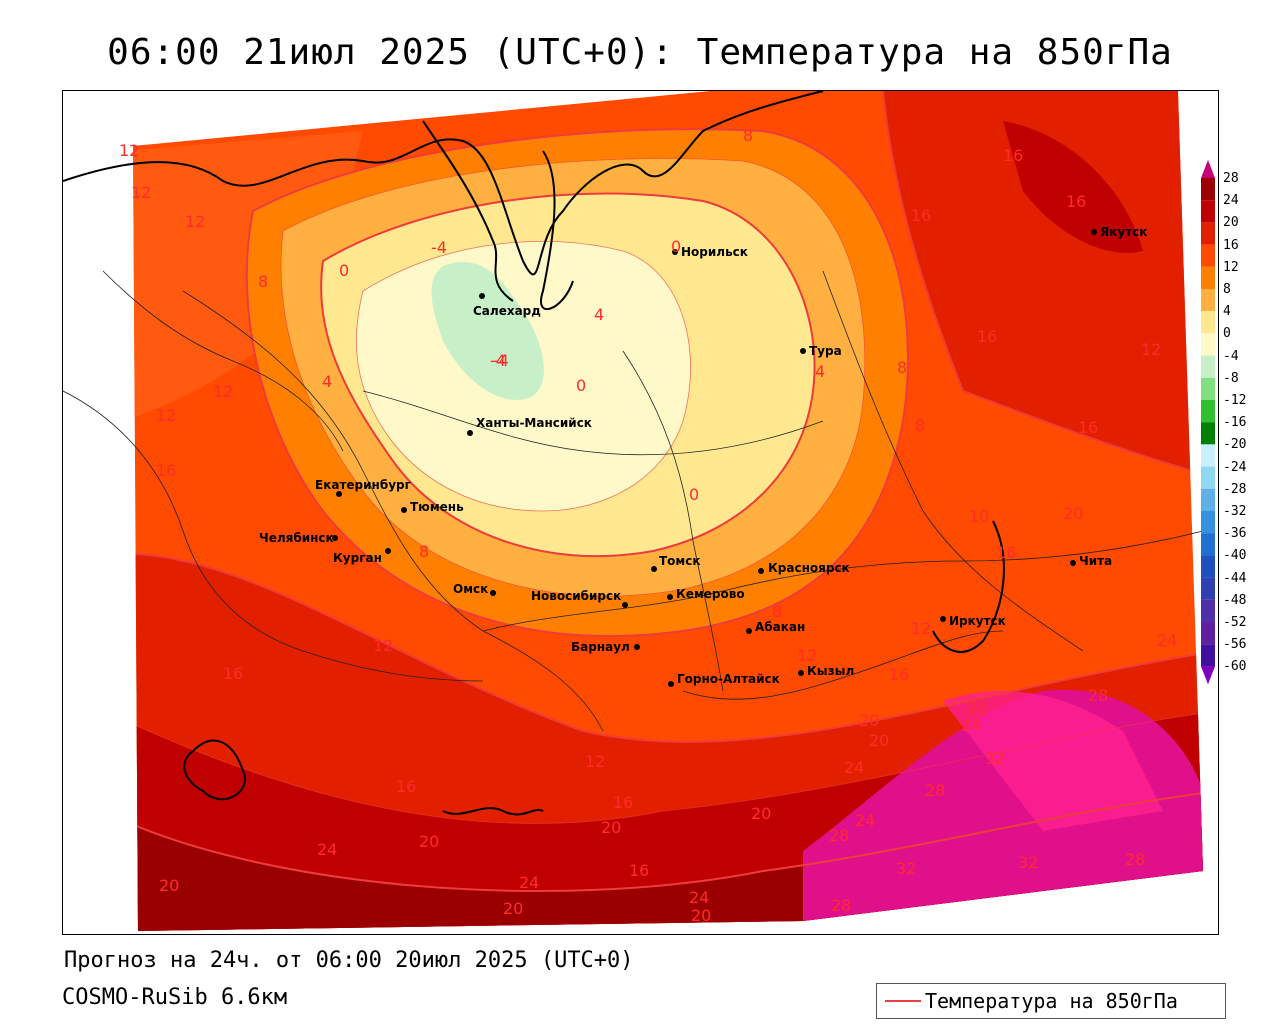  I want to click on city-kyzyl: Кызыл, so click(826, 671).